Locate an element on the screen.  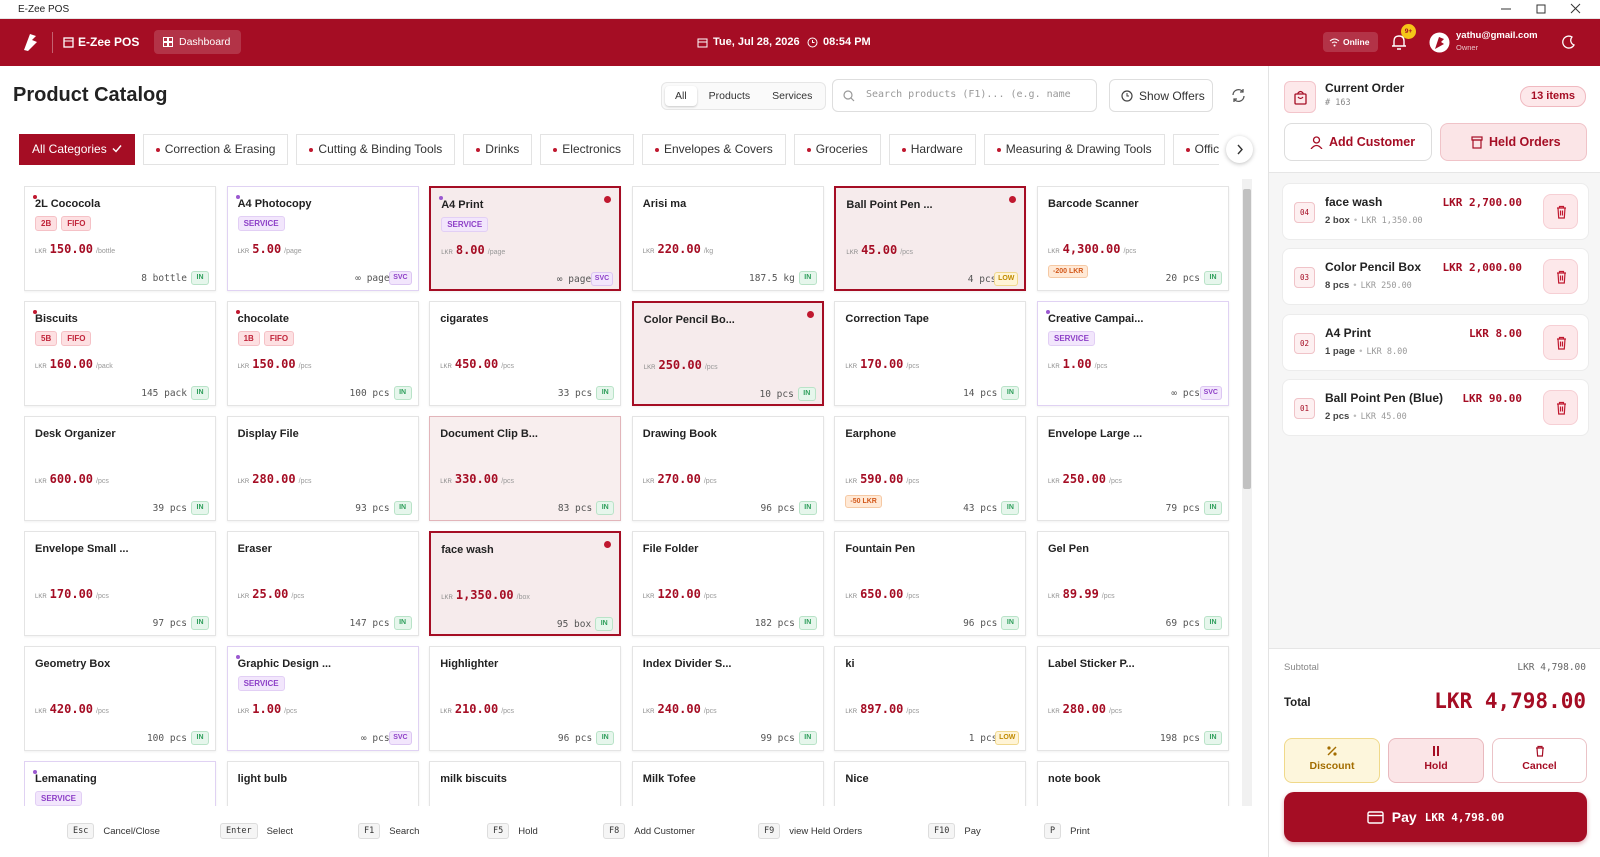
app-icon is located at coordinates (68, 42).